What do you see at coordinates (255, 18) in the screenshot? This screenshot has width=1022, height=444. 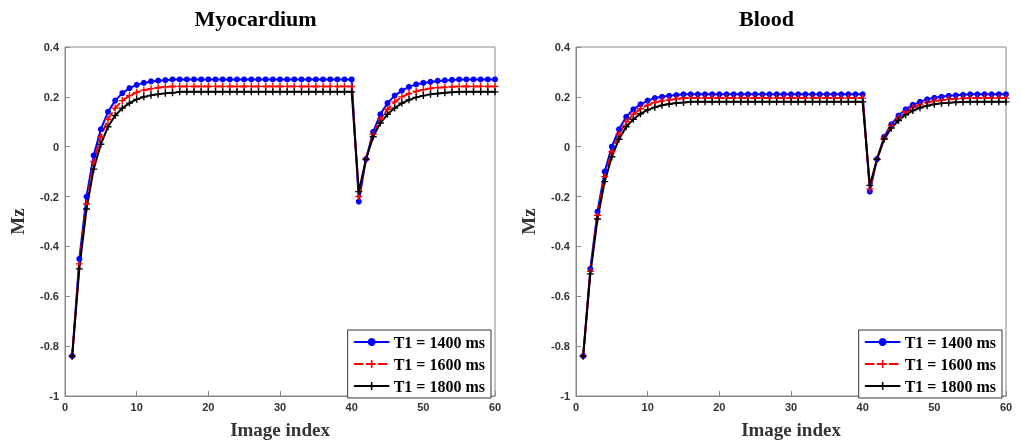 I see `chart-title: Myocardium` at bounding box center [255, 18].